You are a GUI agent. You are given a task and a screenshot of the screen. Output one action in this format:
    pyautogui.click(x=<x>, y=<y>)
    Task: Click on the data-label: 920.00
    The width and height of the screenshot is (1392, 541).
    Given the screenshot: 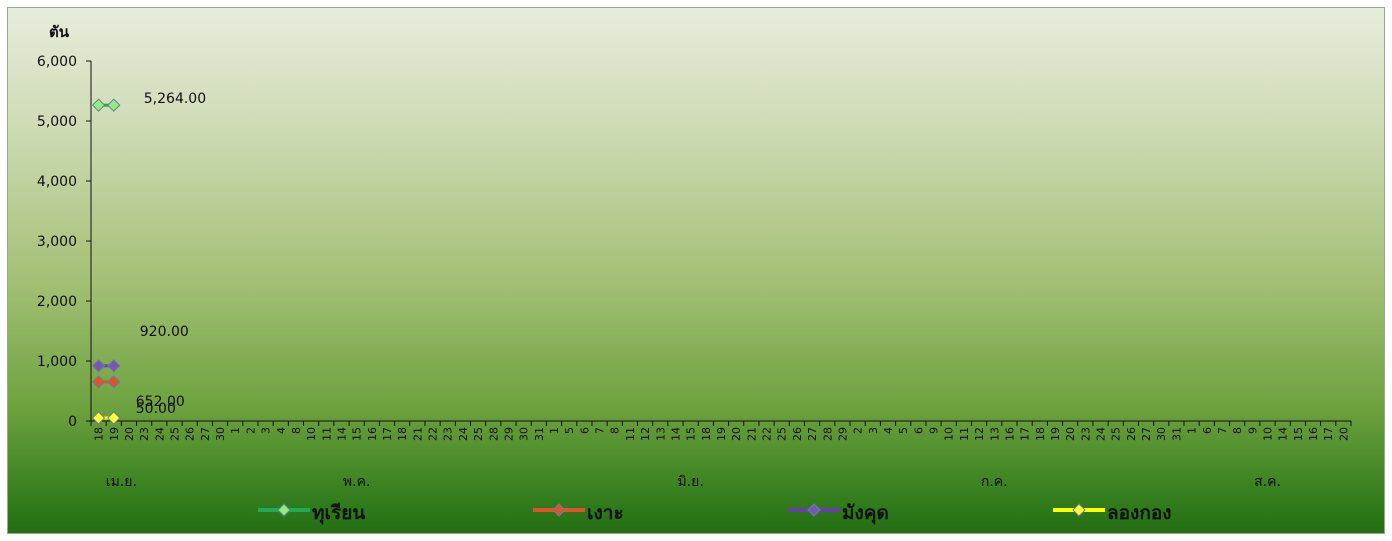 What is the action you would take?
    pyautogui.click(x=164, y=332)
    